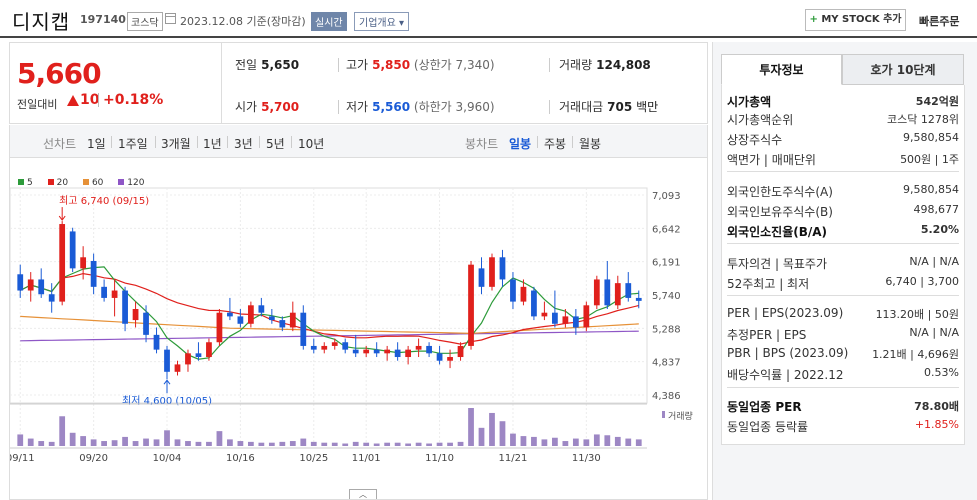  What do you see at coordinates (843, 406) in the screenshot?
I see `info-row: 동일업종 PER 78.80배` at bounding box center [843, 406].